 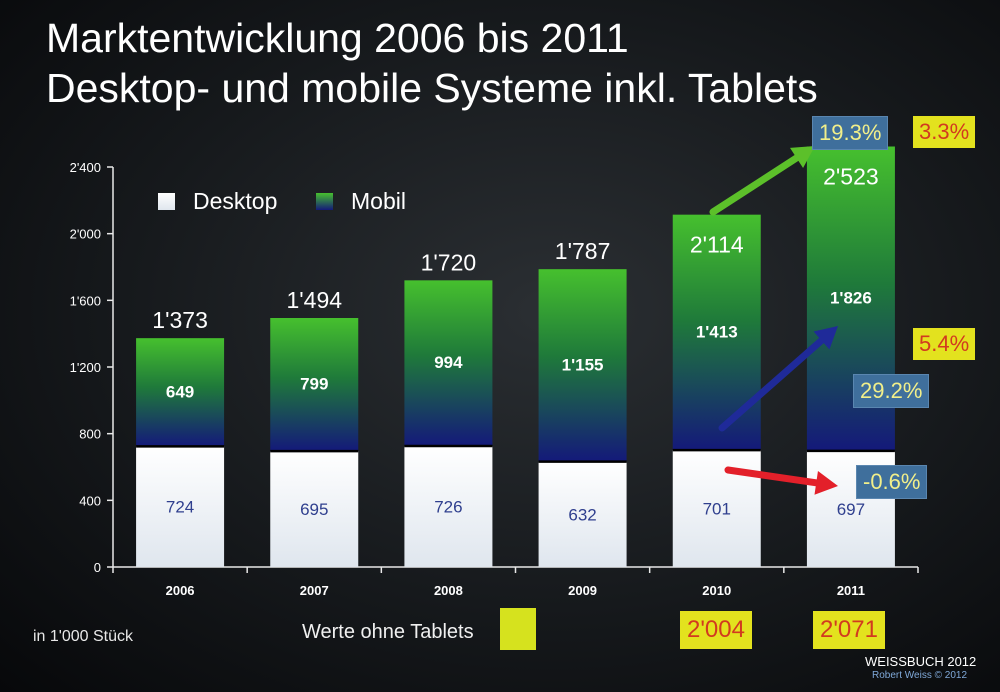 I want to click on y-tick-label: 1'200, so click(x=85, y=367).